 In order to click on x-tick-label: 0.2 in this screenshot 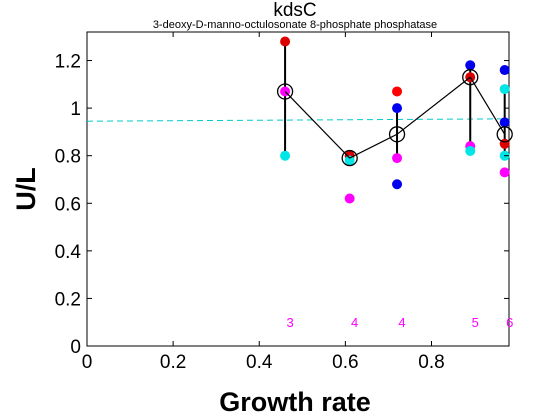, I will do `click(173, 362)`.